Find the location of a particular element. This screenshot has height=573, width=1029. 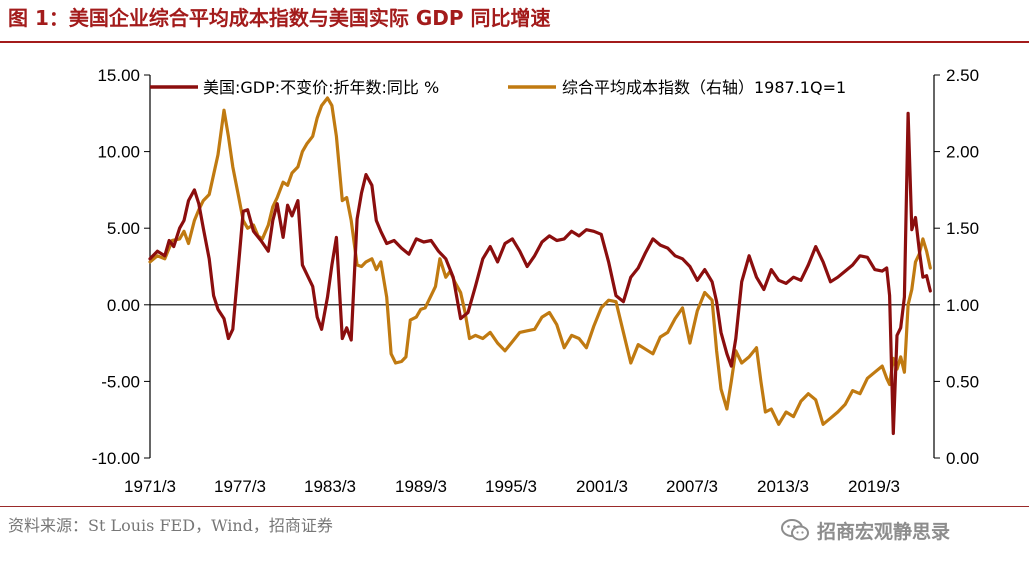

watermark: 招商宏观静思录 is located at coordinates (865, 530).